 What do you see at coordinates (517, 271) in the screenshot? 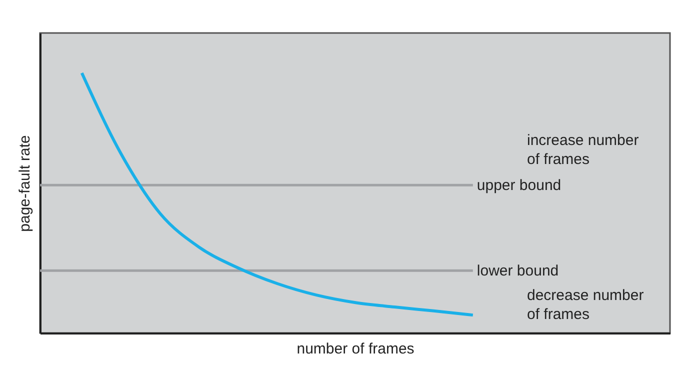
I see `ref-line-label: lower bound` at bounding box center [517, 271].